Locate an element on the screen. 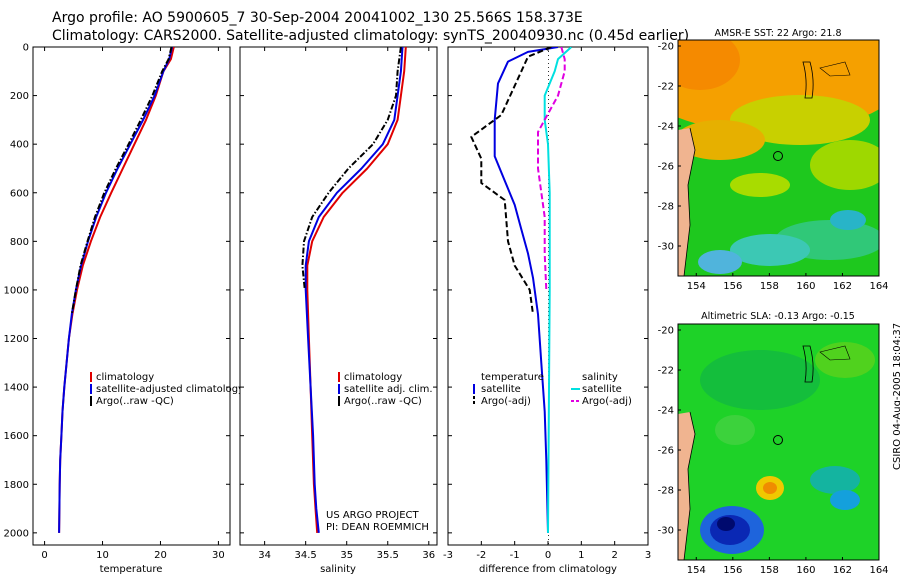 The height and width of the screenshot is (580, 900). xtick-label: 3 is located at coordinates (648, 555).